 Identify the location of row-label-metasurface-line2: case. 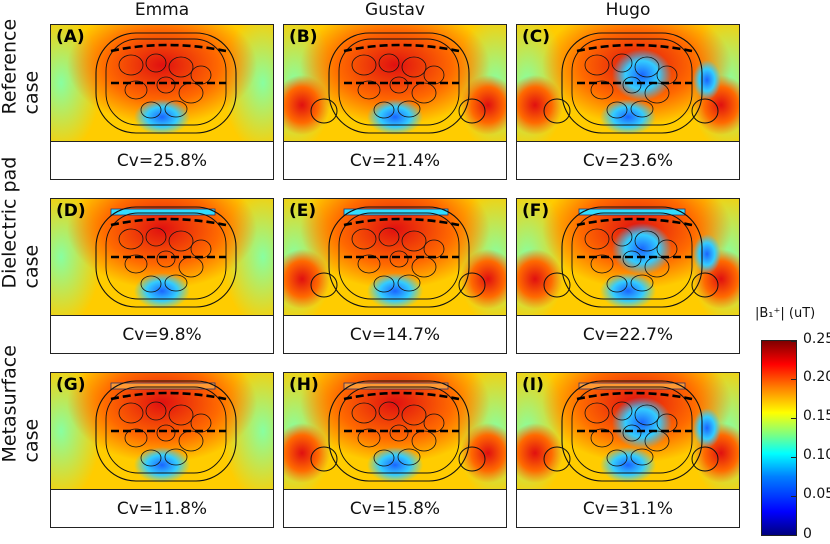
(31, 440).